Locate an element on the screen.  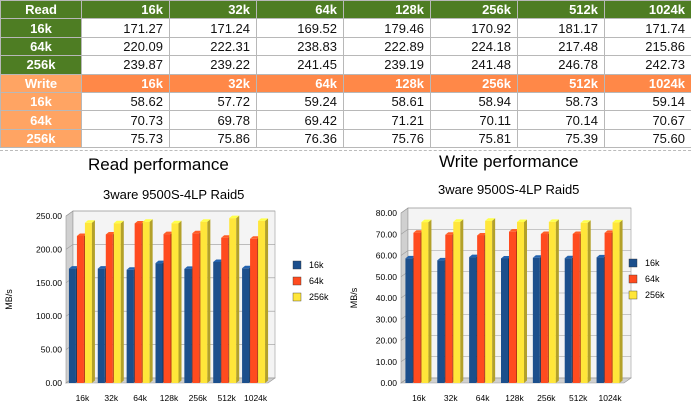
table-cell: 70.11 is located at coordinates (474, 120).